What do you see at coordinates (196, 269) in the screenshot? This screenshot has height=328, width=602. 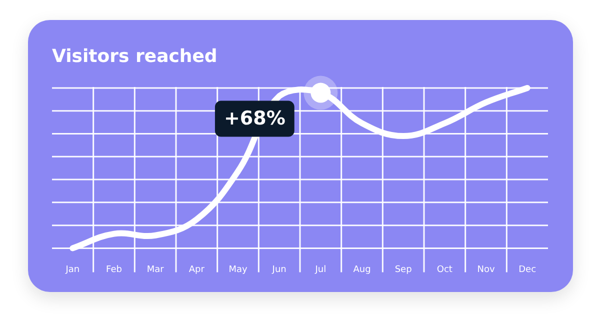 I see `x-tick-label: Apr` at bounding box center [196, 269].